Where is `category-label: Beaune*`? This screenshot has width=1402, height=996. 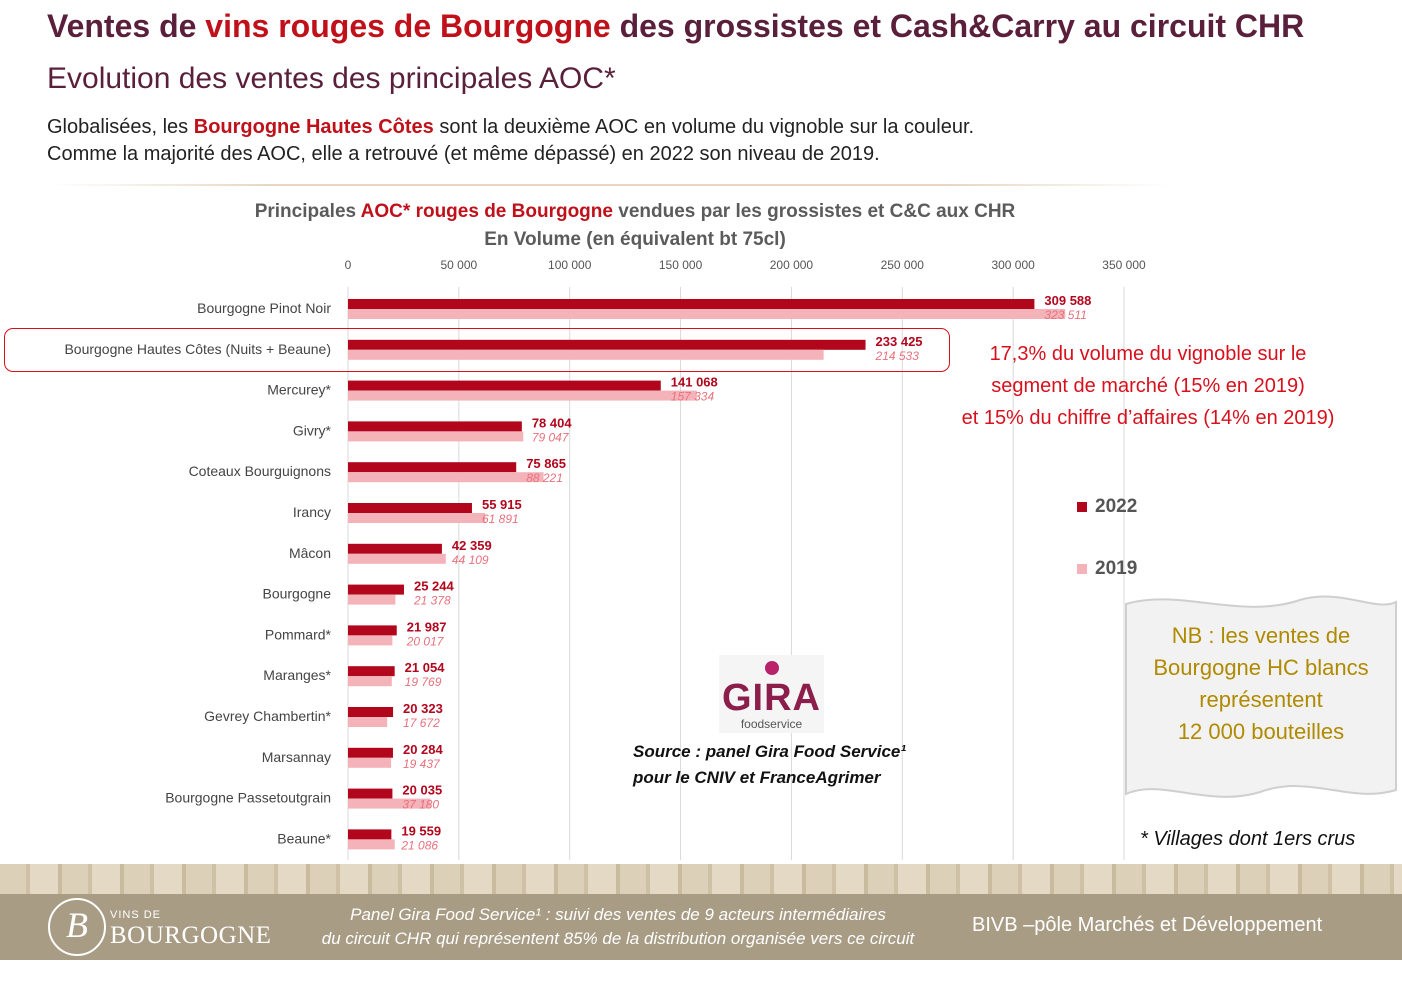 category-label: Beaune* is located at coordinates (304, 838).